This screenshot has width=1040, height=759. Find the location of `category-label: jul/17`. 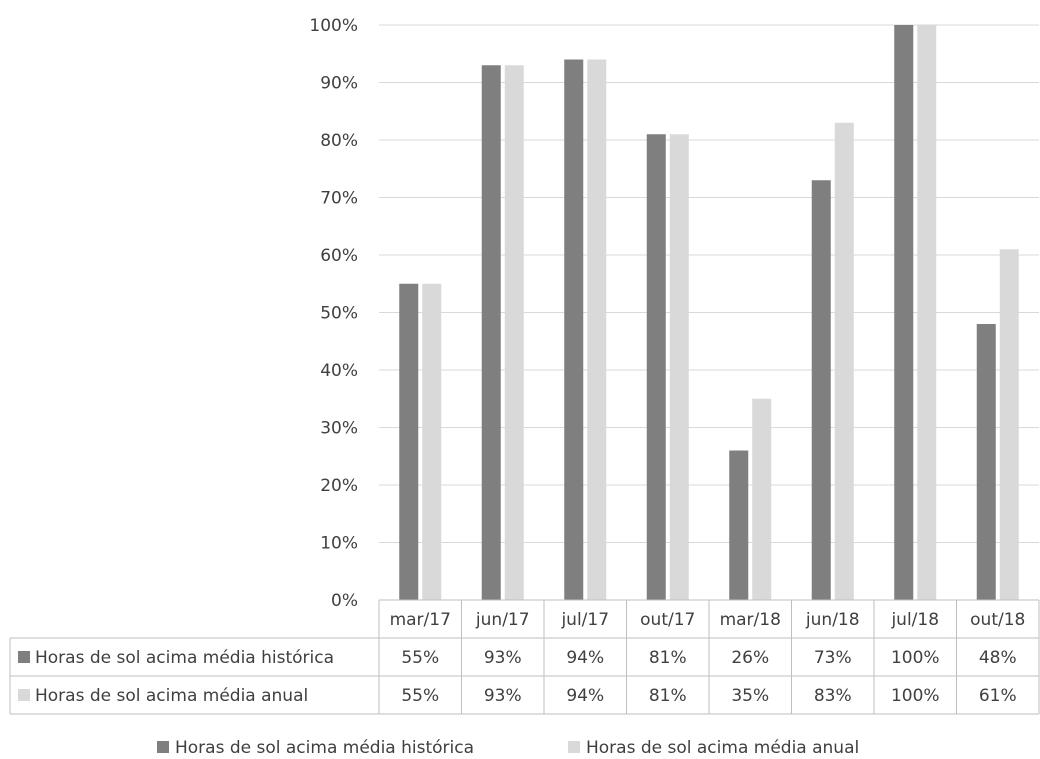

category-label: jul/17 is located at coordinates (584, 620).